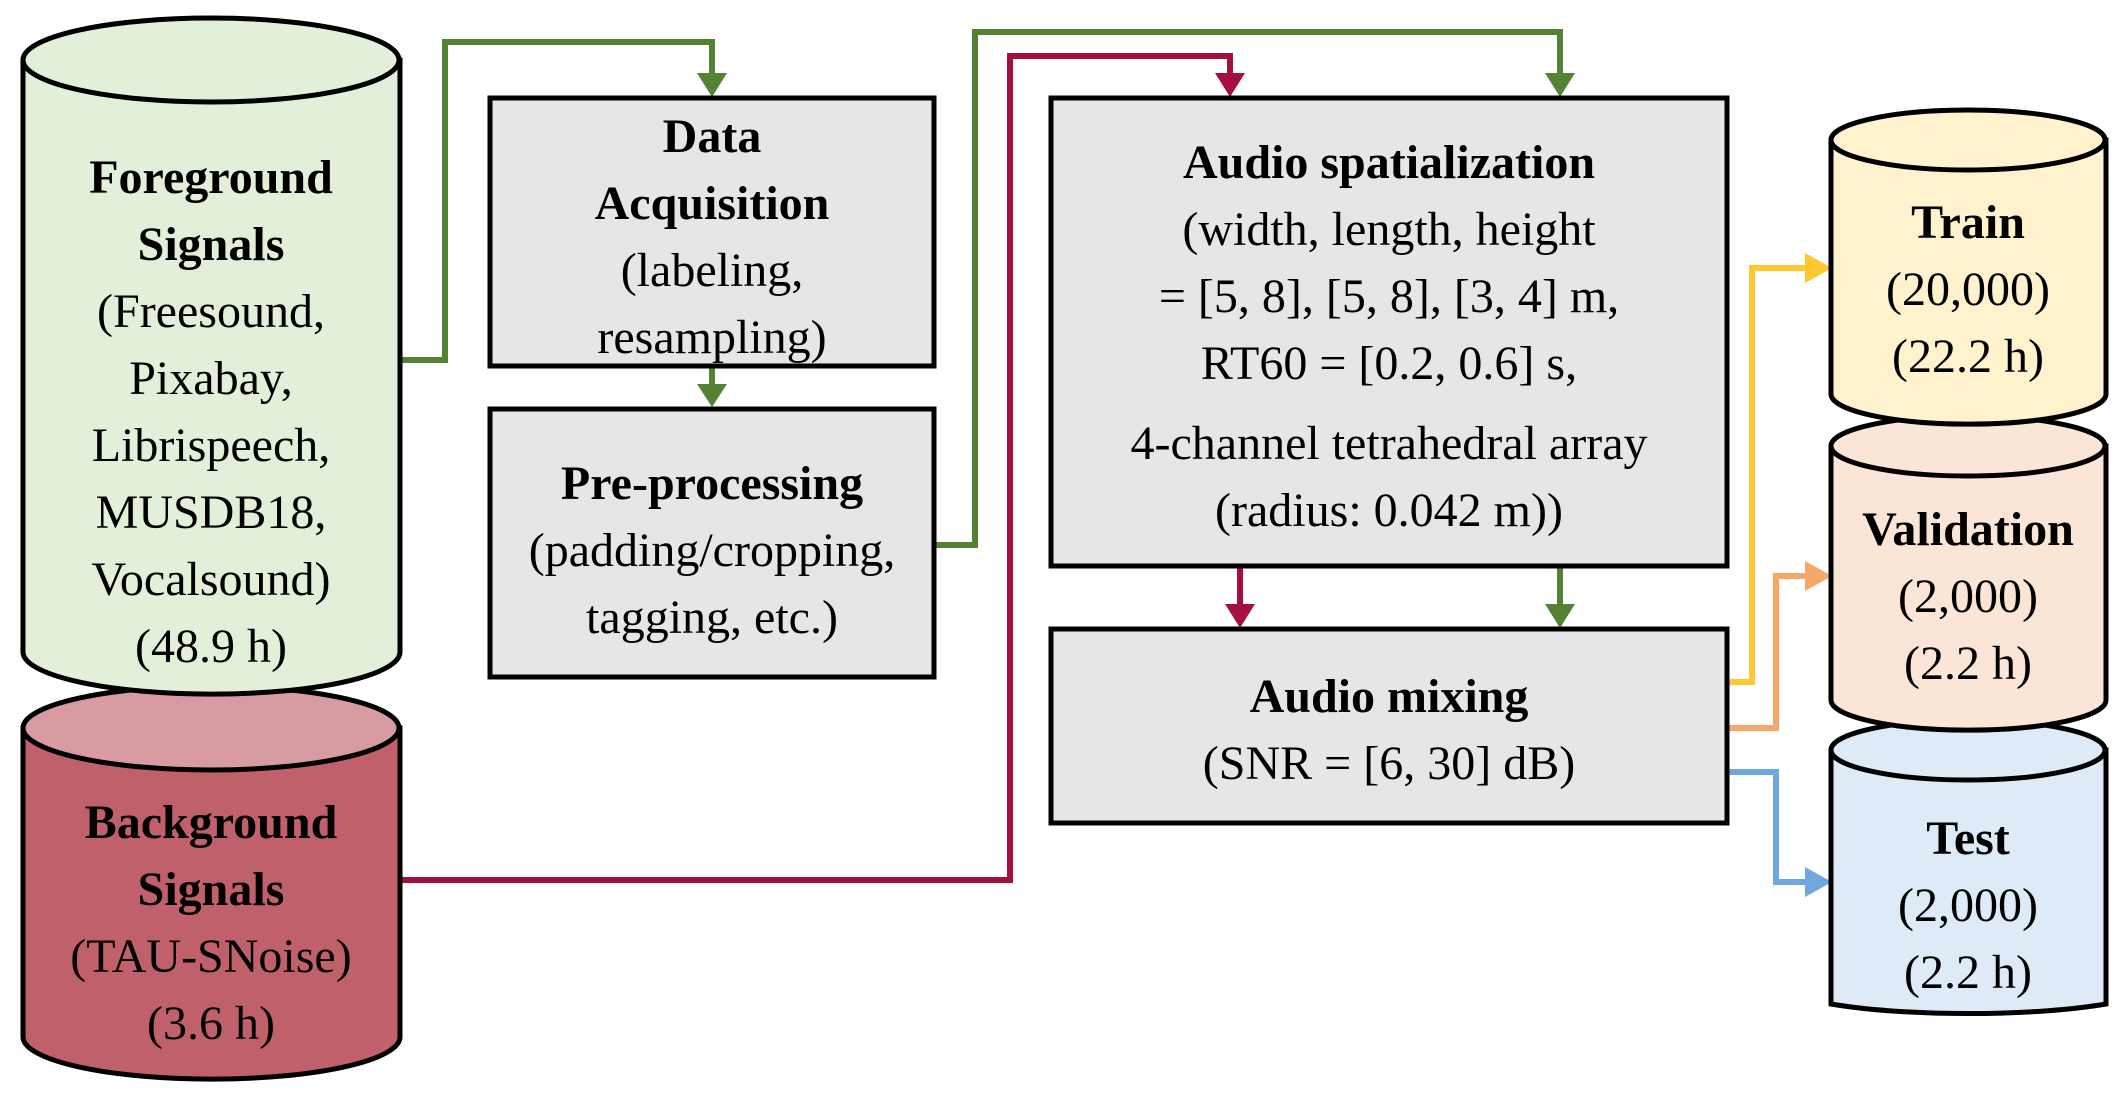 The image size is (2126, 1102). What do you see at coordinates (211, 646) in the screenshot?
I see `foreground-duration: (48.9 h)` at bounding box center [211, 646].